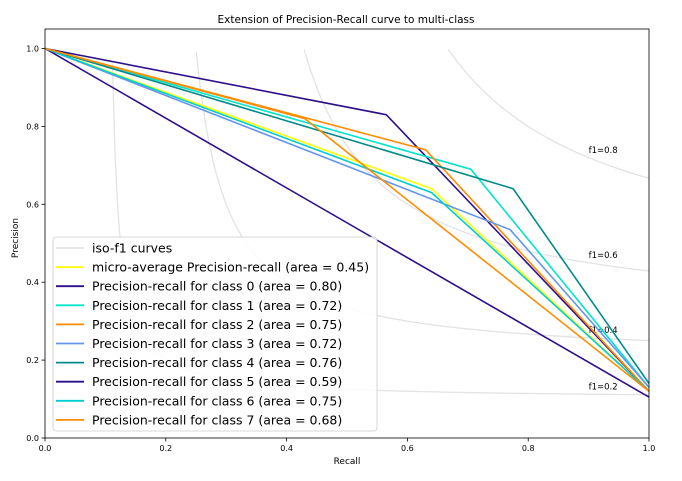  I want to click on y-tick-label: 0.0, so click(32, 438).